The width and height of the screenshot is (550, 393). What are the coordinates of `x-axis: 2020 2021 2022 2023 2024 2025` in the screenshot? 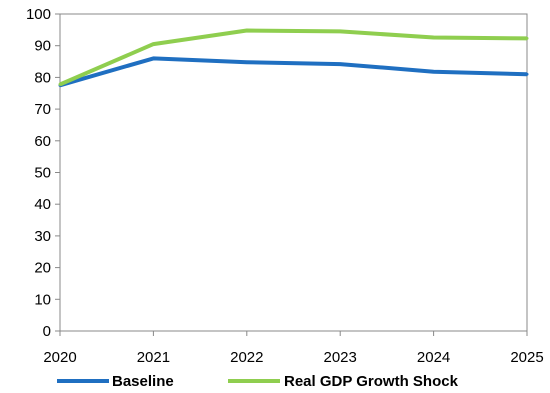 It's located at (293, 348).